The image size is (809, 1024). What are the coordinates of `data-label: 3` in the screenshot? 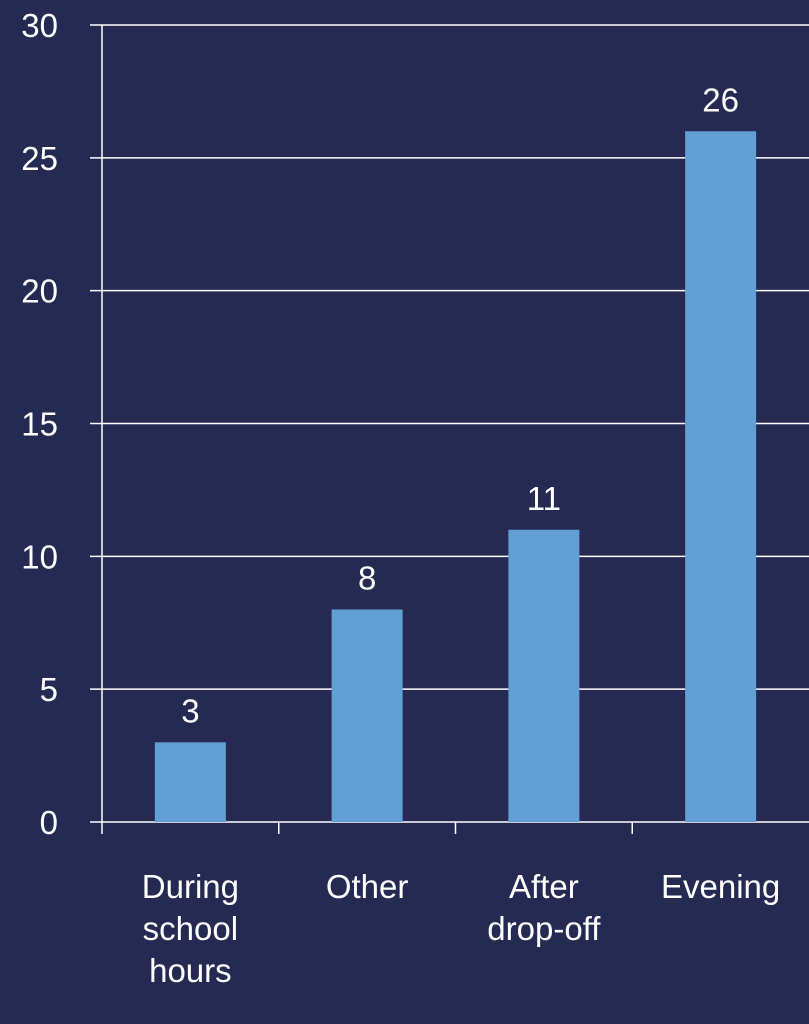 It's located at (190, 710).